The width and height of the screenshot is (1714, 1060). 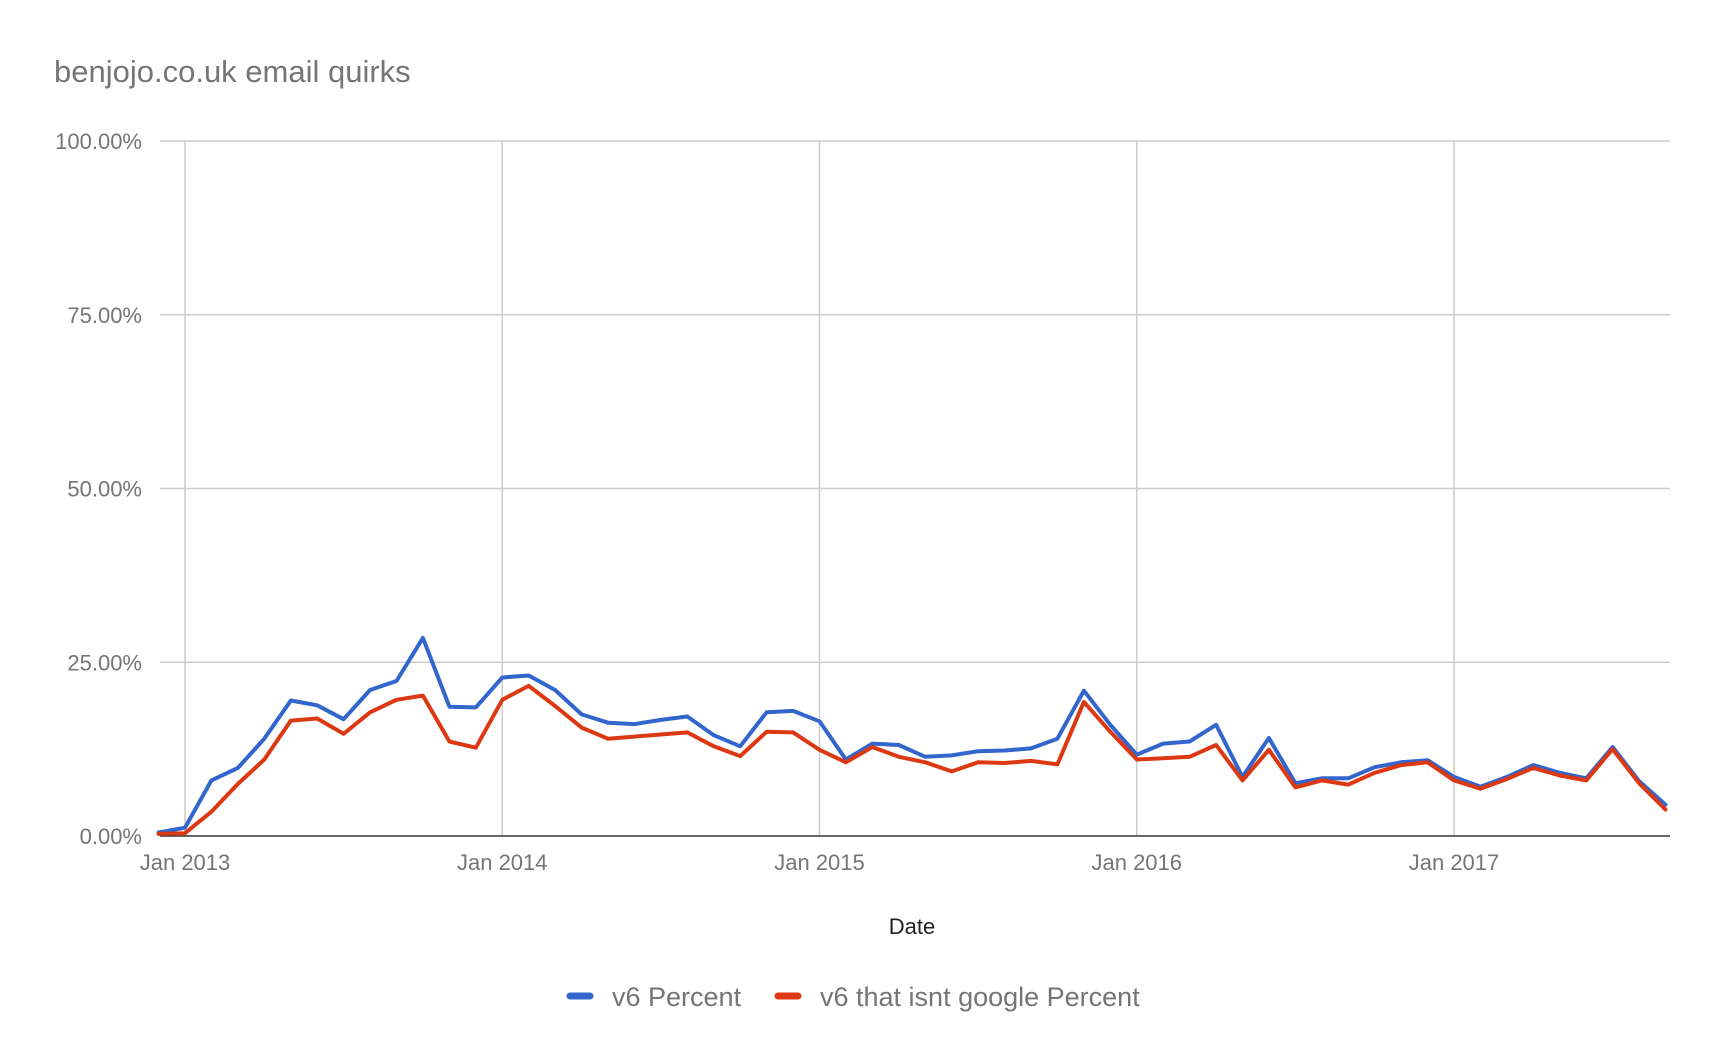 I want to click on legend: v6 Percent v6 that isnt google Percent, so click(x=853, y=997).